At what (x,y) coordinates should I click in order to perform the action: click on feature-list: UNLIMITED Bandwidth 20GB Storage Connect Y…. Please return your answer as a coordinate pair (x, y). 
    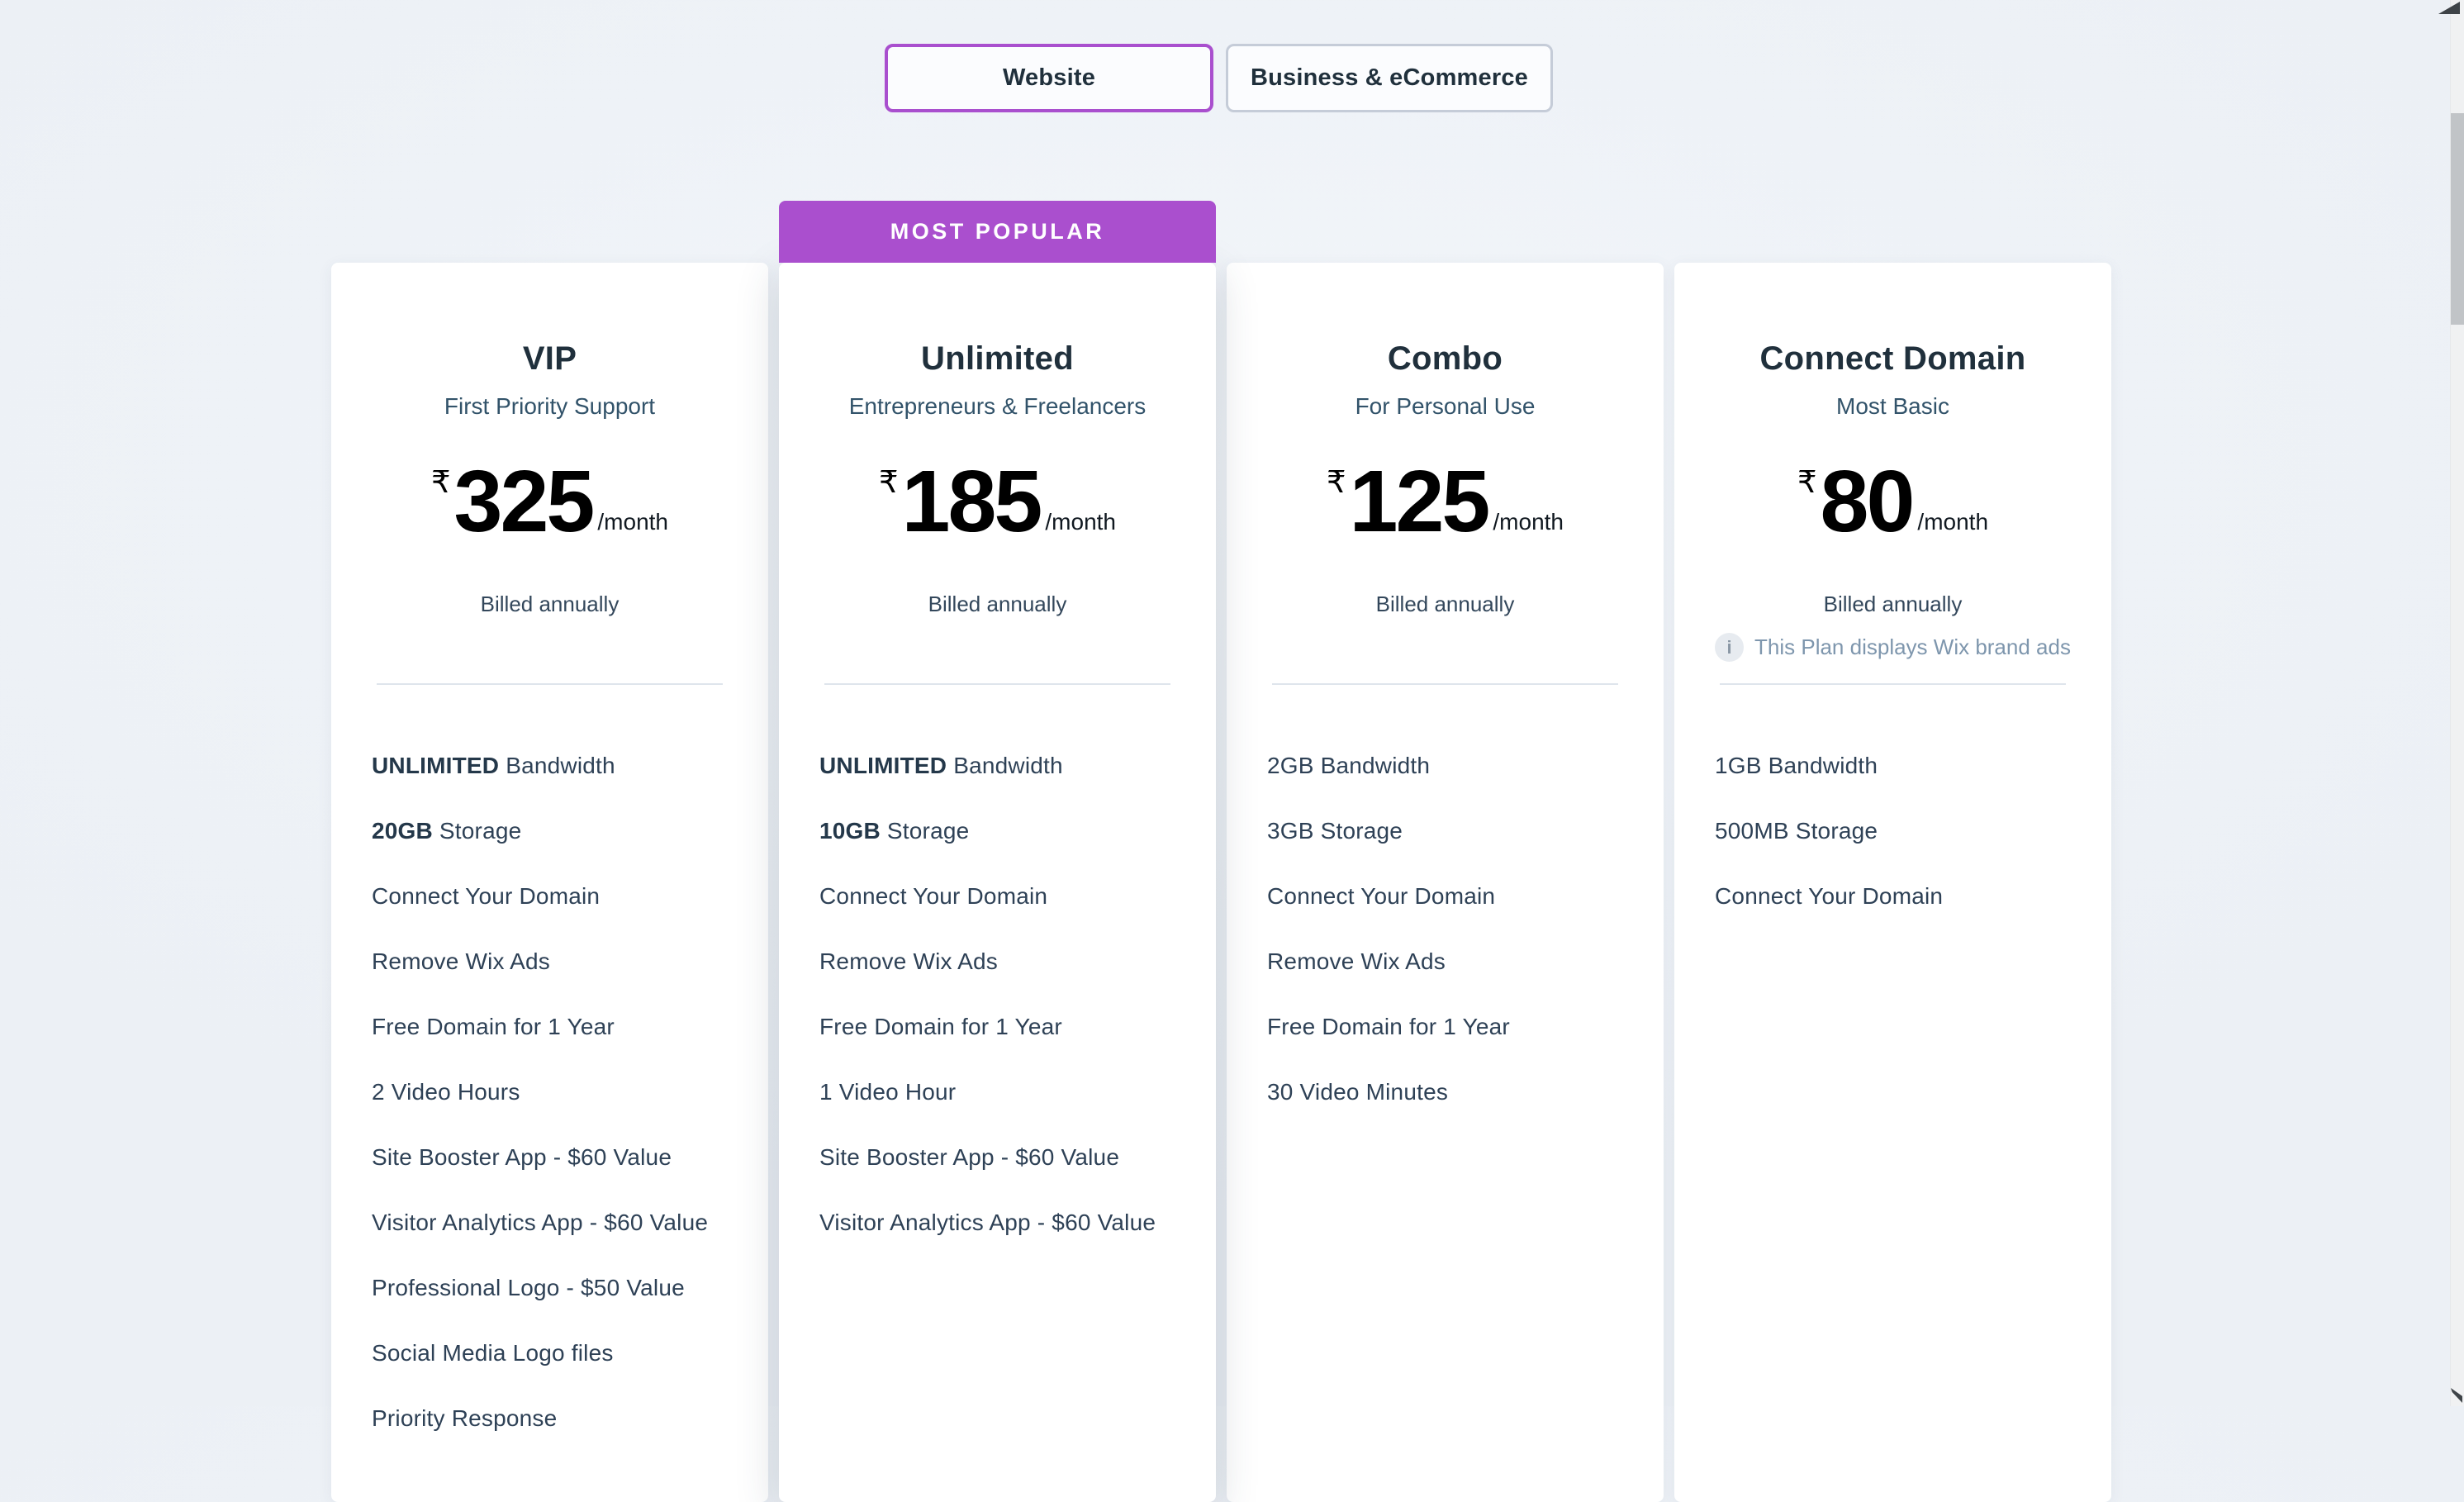
    Looking at the image, I should click on (549, 1111).